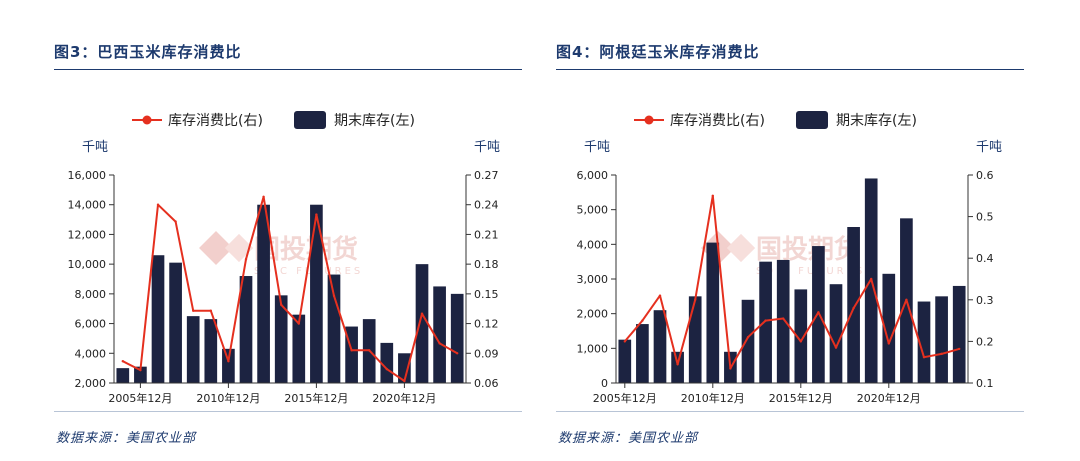 This screenshot has height=461, width=1080. I want to click on watermark-subtext: SDIC FUTURES, so click(810, 271).